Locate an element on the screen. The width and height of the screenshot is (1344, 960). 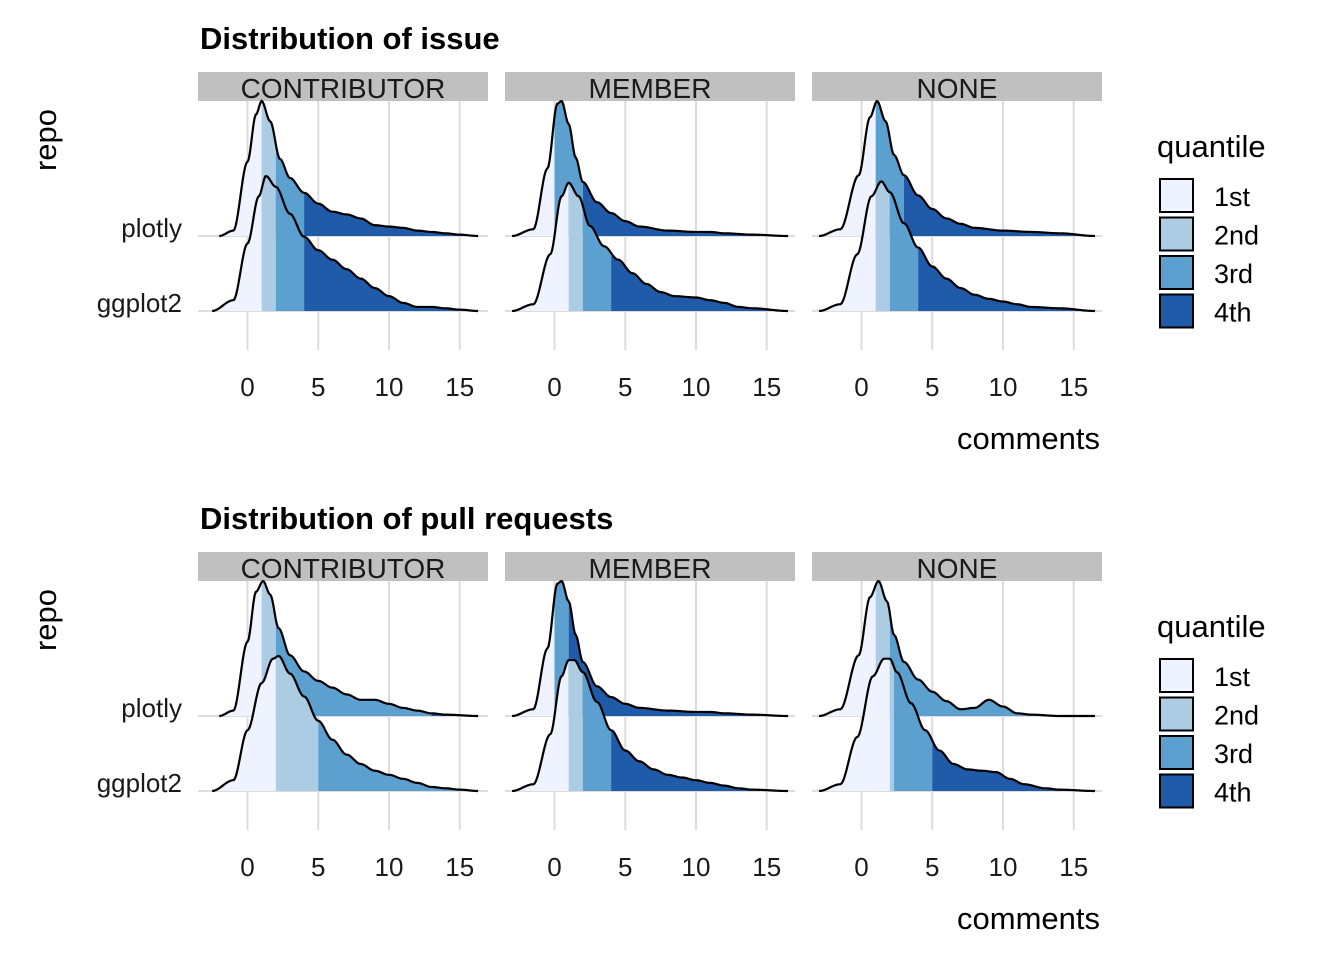
chart-title: Distribution of issue is located at coordinates (350, 38).